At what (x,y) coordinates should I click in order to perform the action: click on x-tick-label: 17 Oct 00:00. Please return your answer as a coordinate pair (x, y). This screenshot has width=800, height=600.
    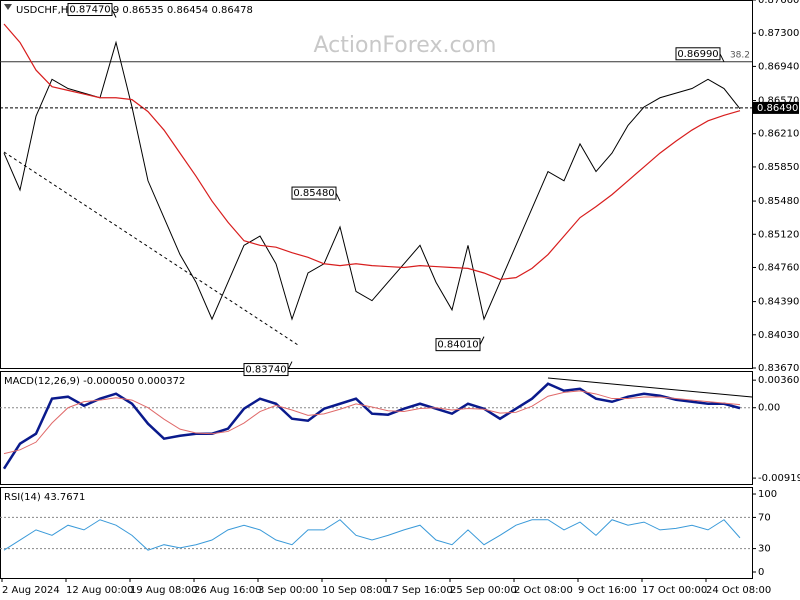
    Looking at the image, I should click on (674, 590).